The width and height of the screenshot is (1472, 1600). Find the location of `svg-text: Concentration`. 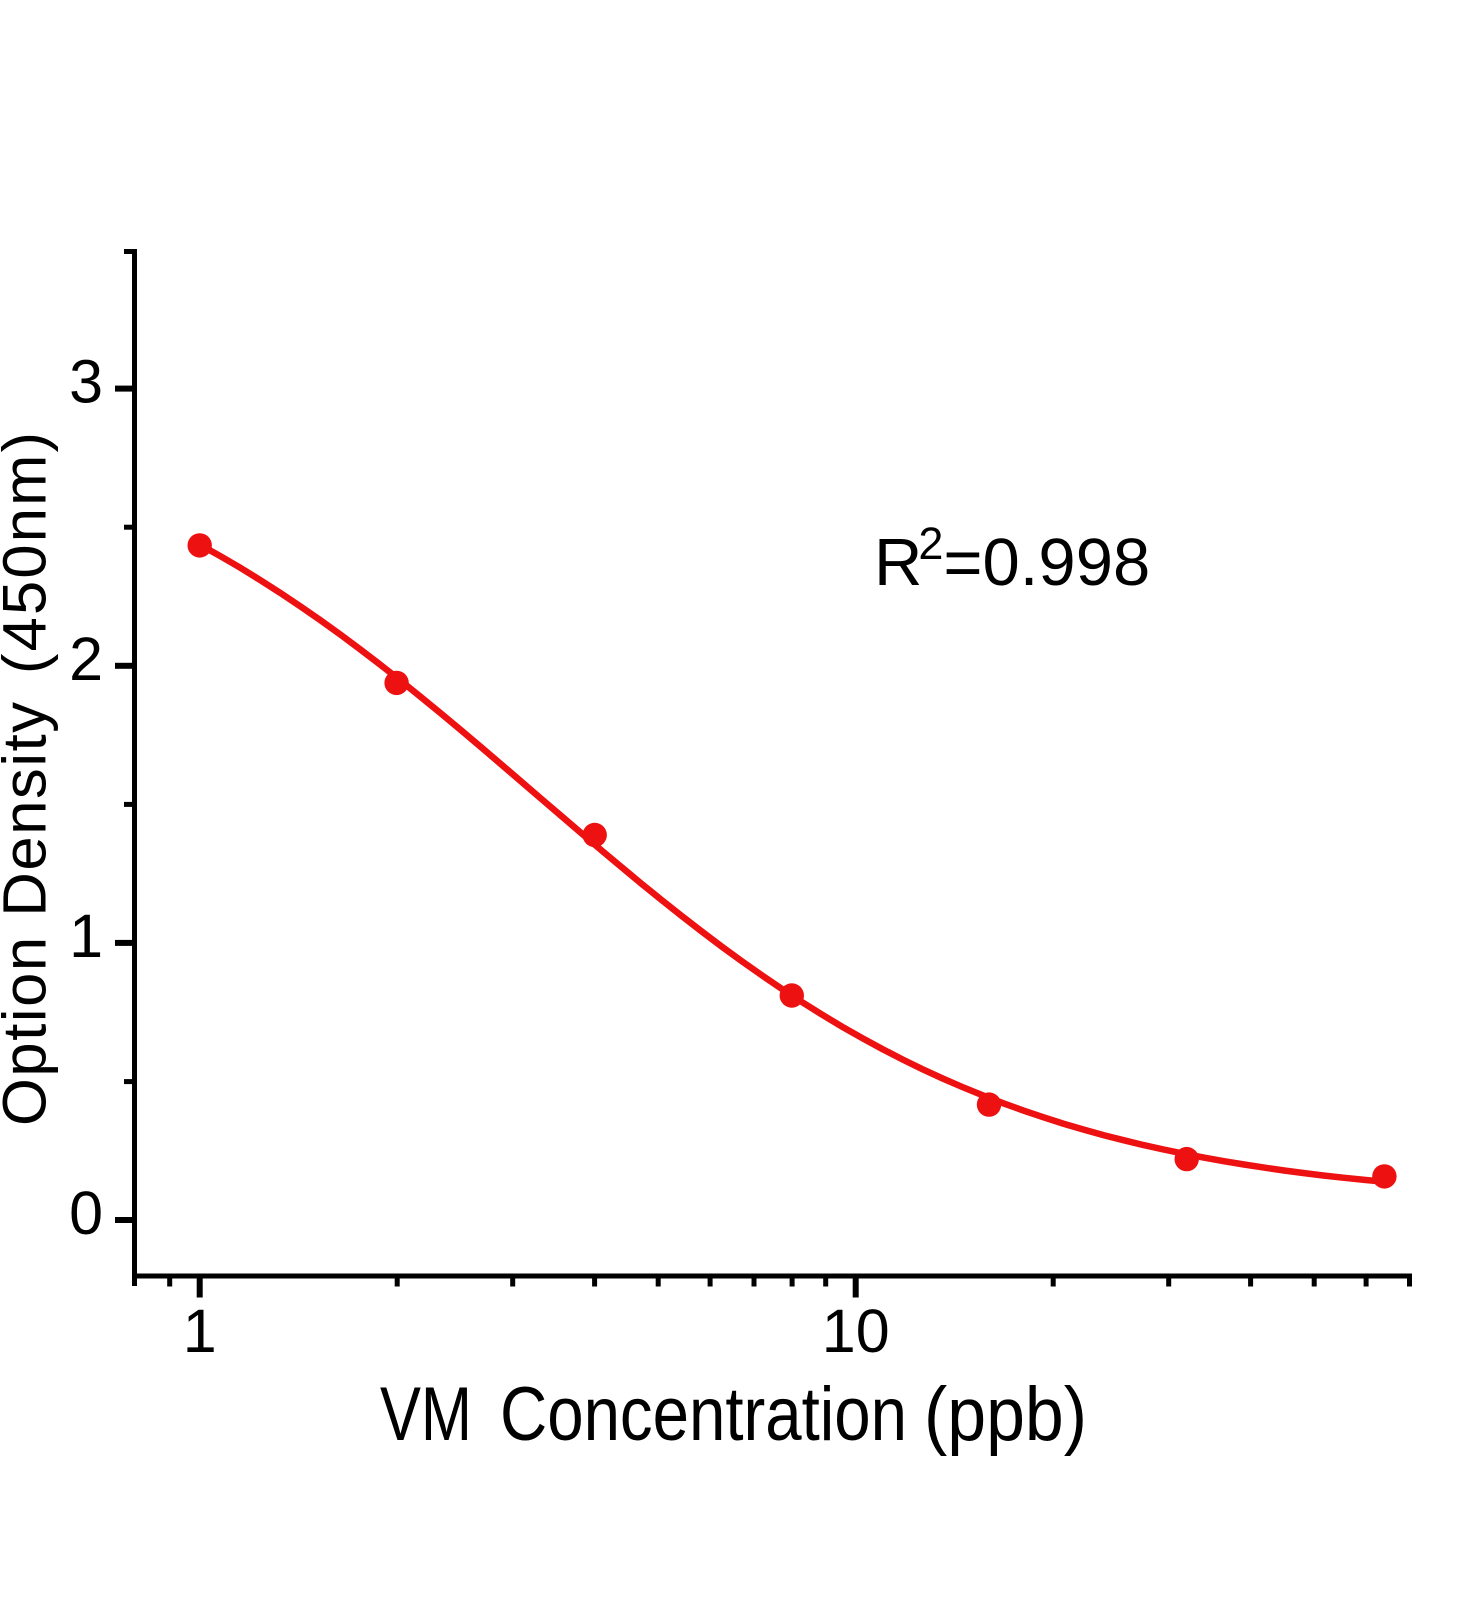

svg-text: Concentration is located at coordinates (703, 1414).